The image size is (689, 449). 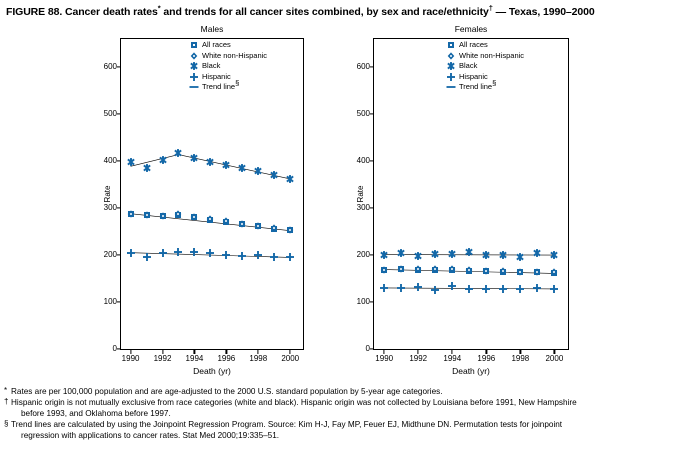 What do you see at coordinates (450, 45) in the screenshot?
I see `square-icon` at bounding box center [450, 45].